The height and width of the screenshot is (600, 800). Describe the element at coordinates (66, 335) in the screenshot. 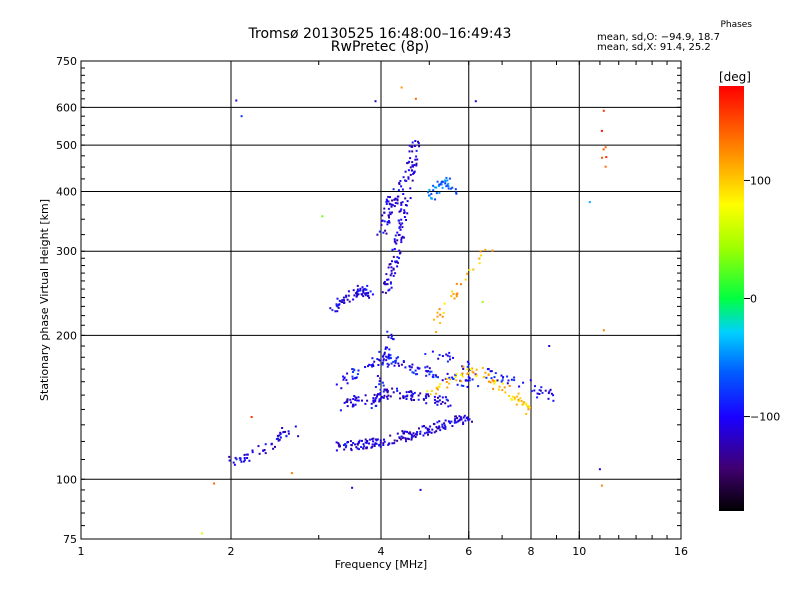

I see `y-tick-label: 200` at that location.